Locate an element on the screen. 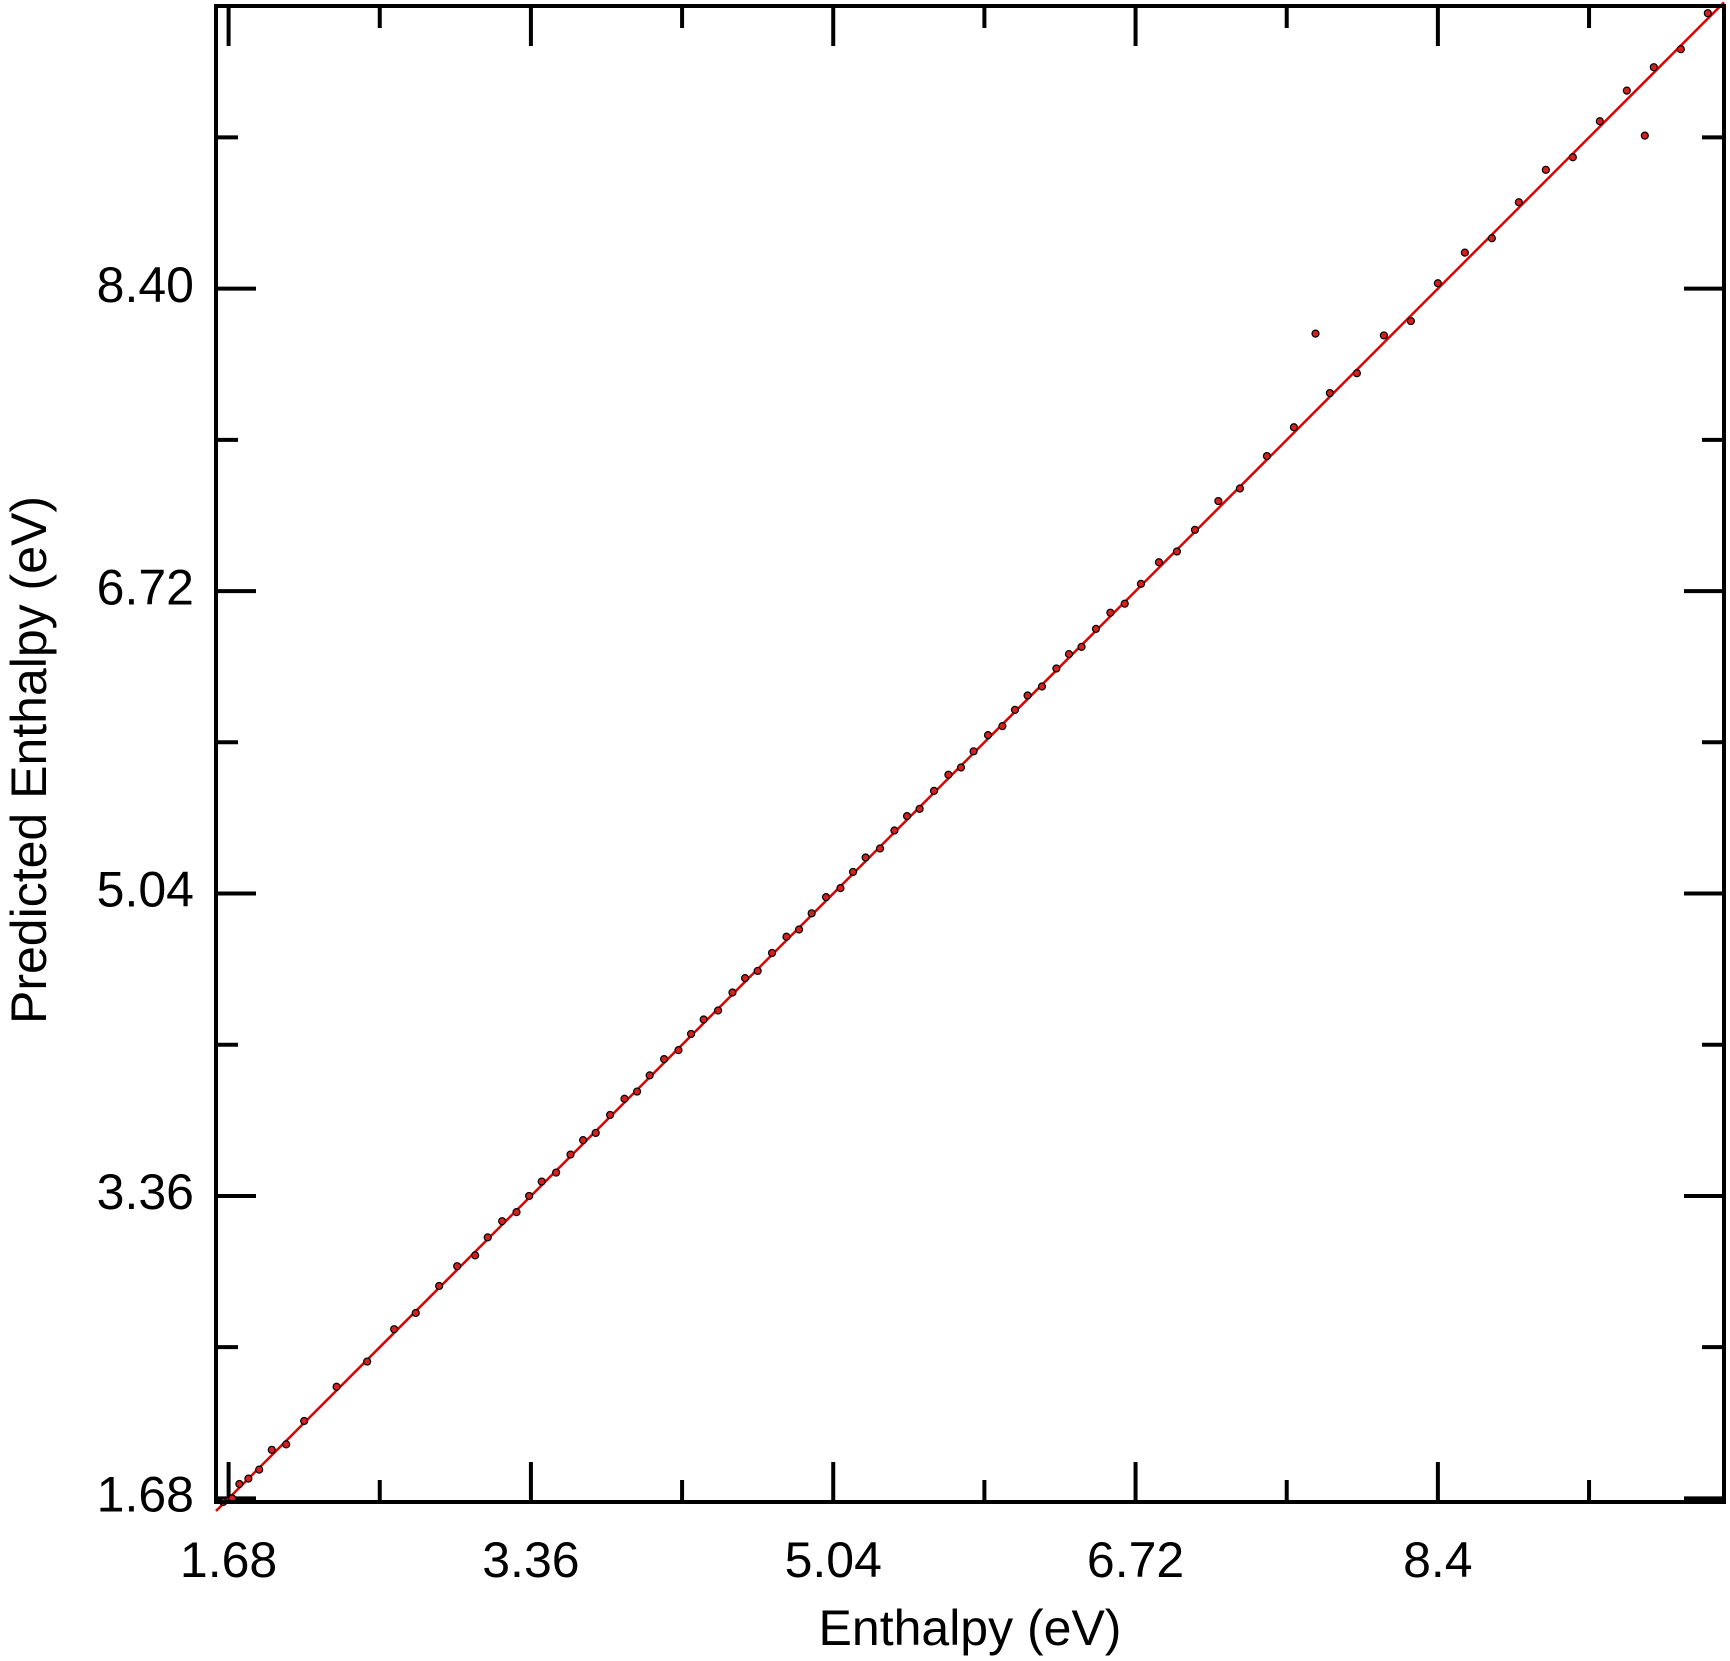  y-tick-label: 1.68 is located at coordinates (145, 1495).